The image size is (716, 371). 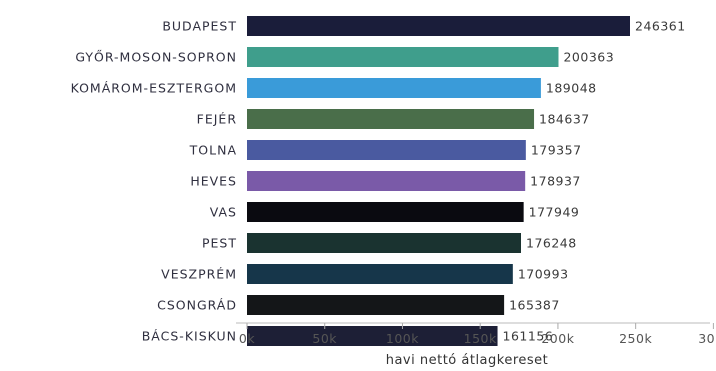 What do you see at coordinates (571, 88) in the screenshot?
I see `value-label: 189048` at bounding box center [571, 88].